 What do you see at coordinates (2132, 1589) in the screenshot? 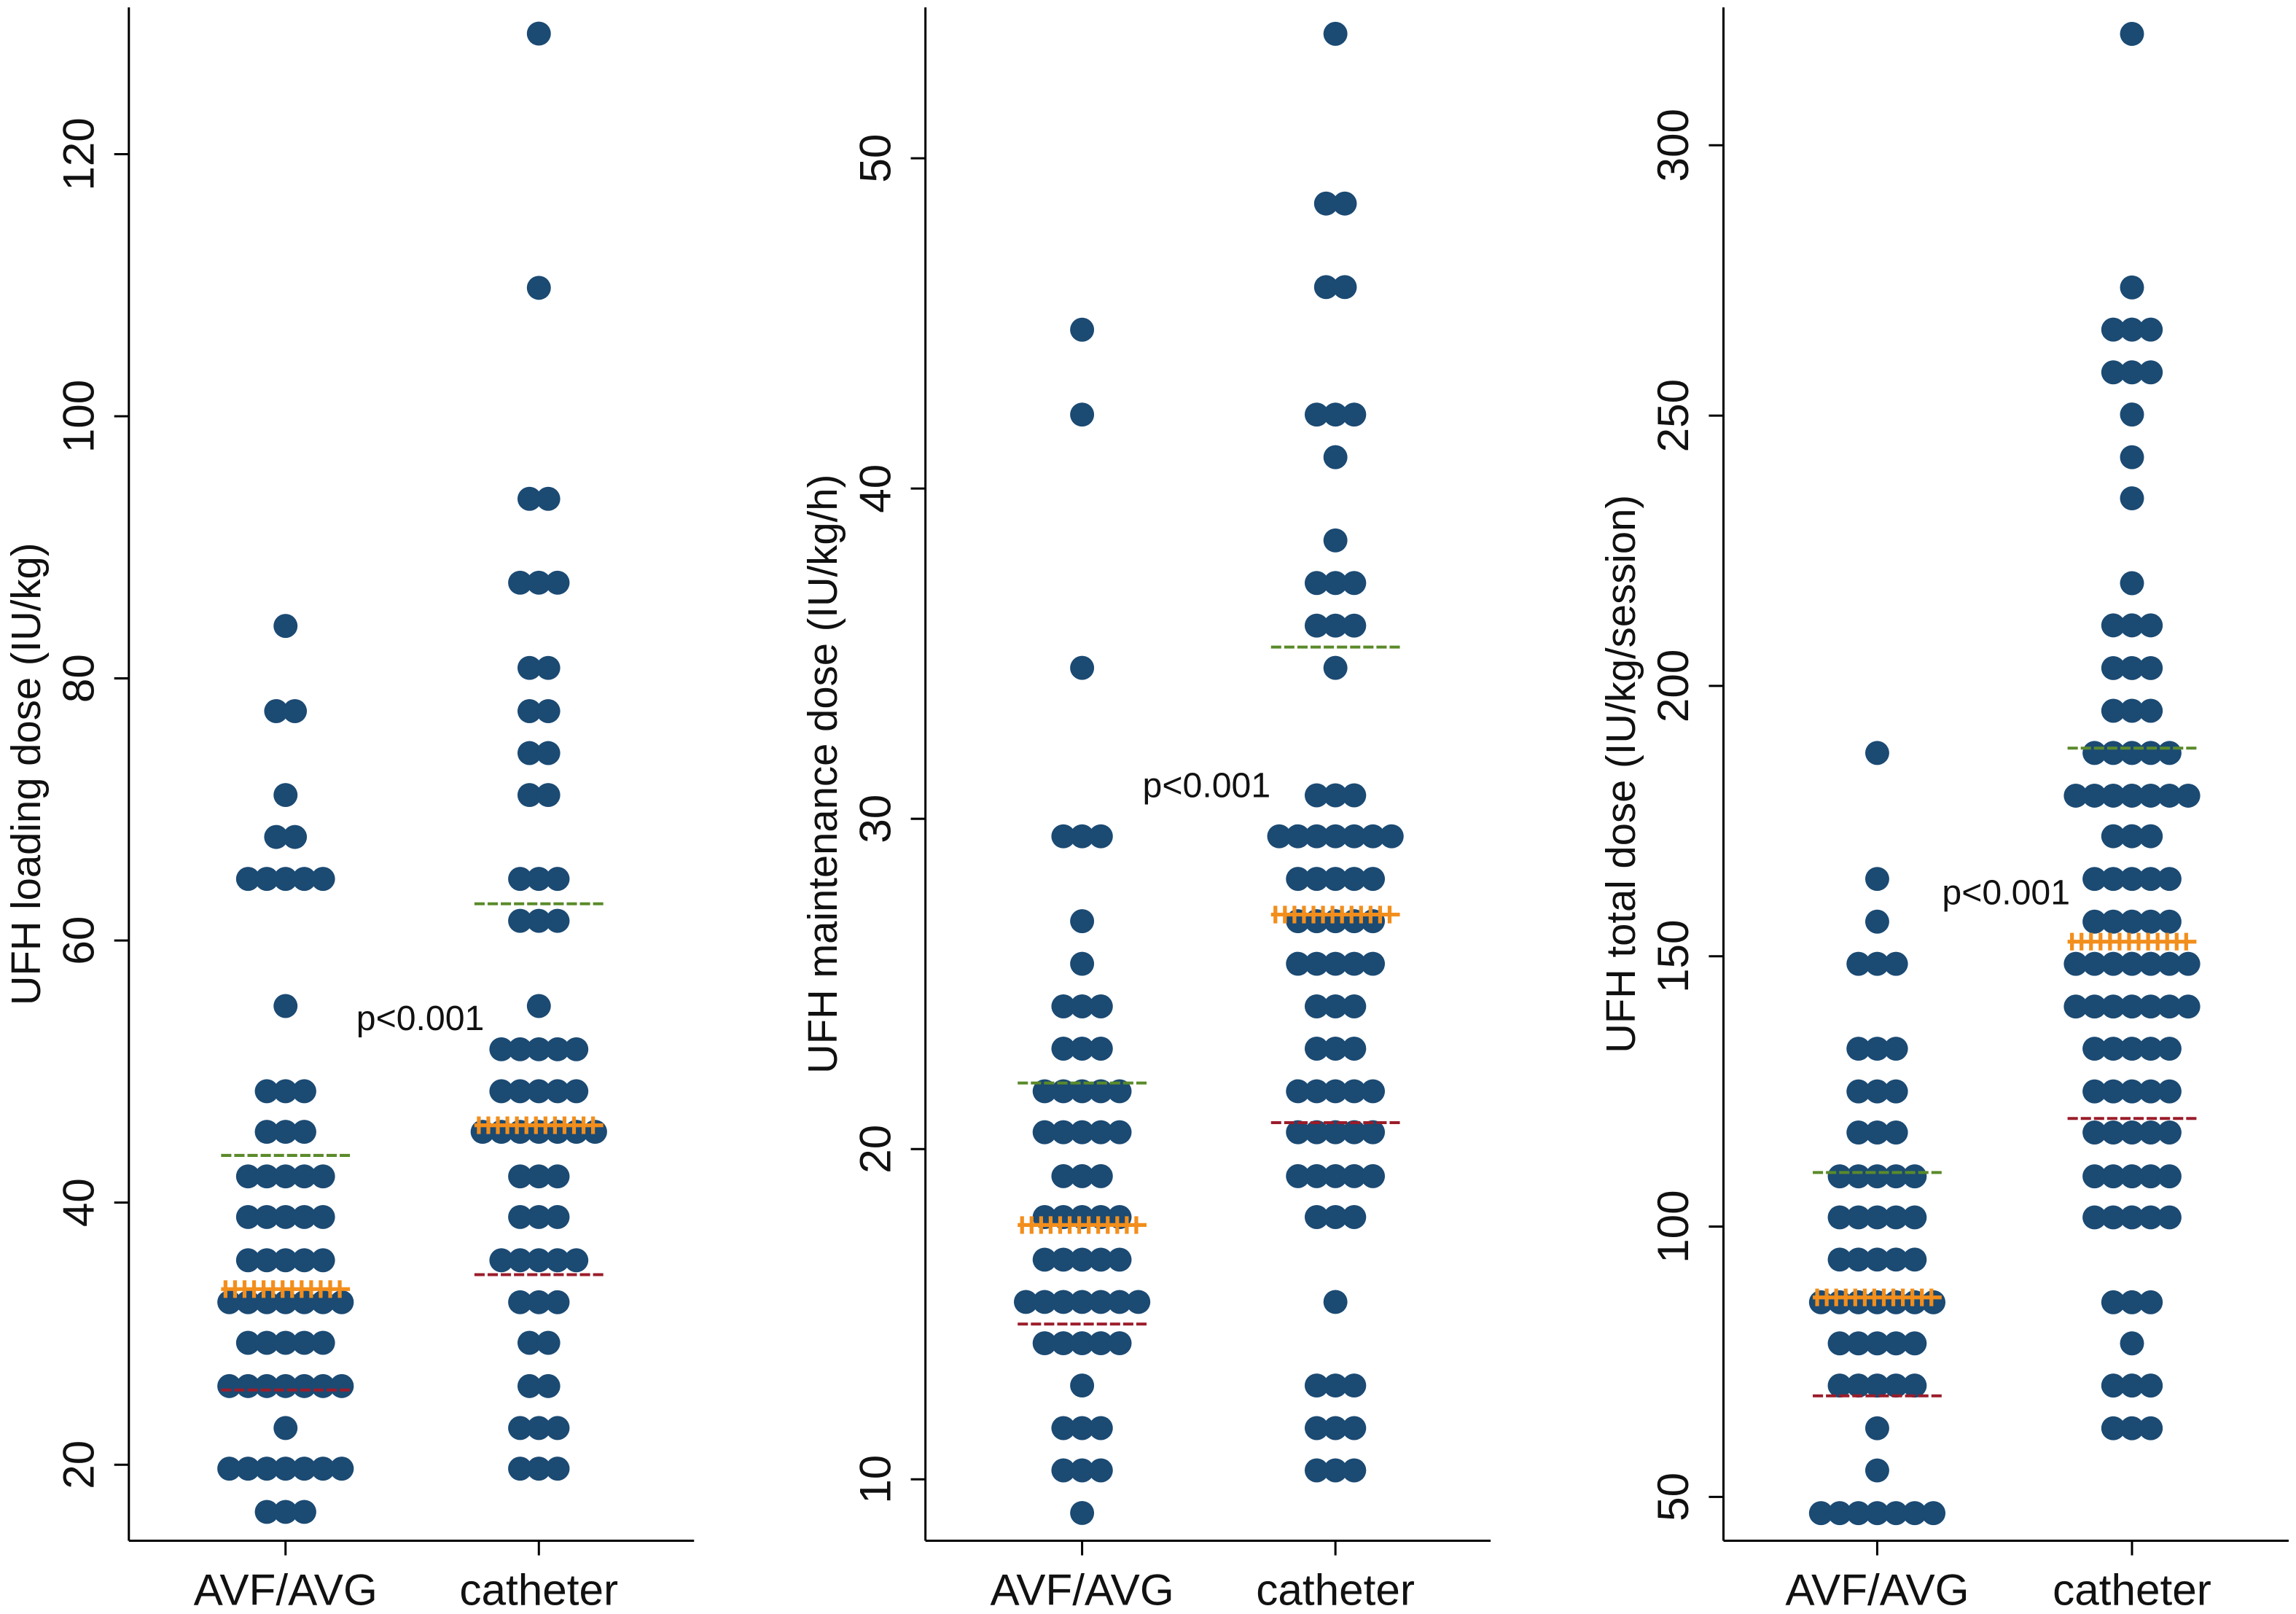
I see `x-tick-label: catheter` at bounding box center [2132, 1589].